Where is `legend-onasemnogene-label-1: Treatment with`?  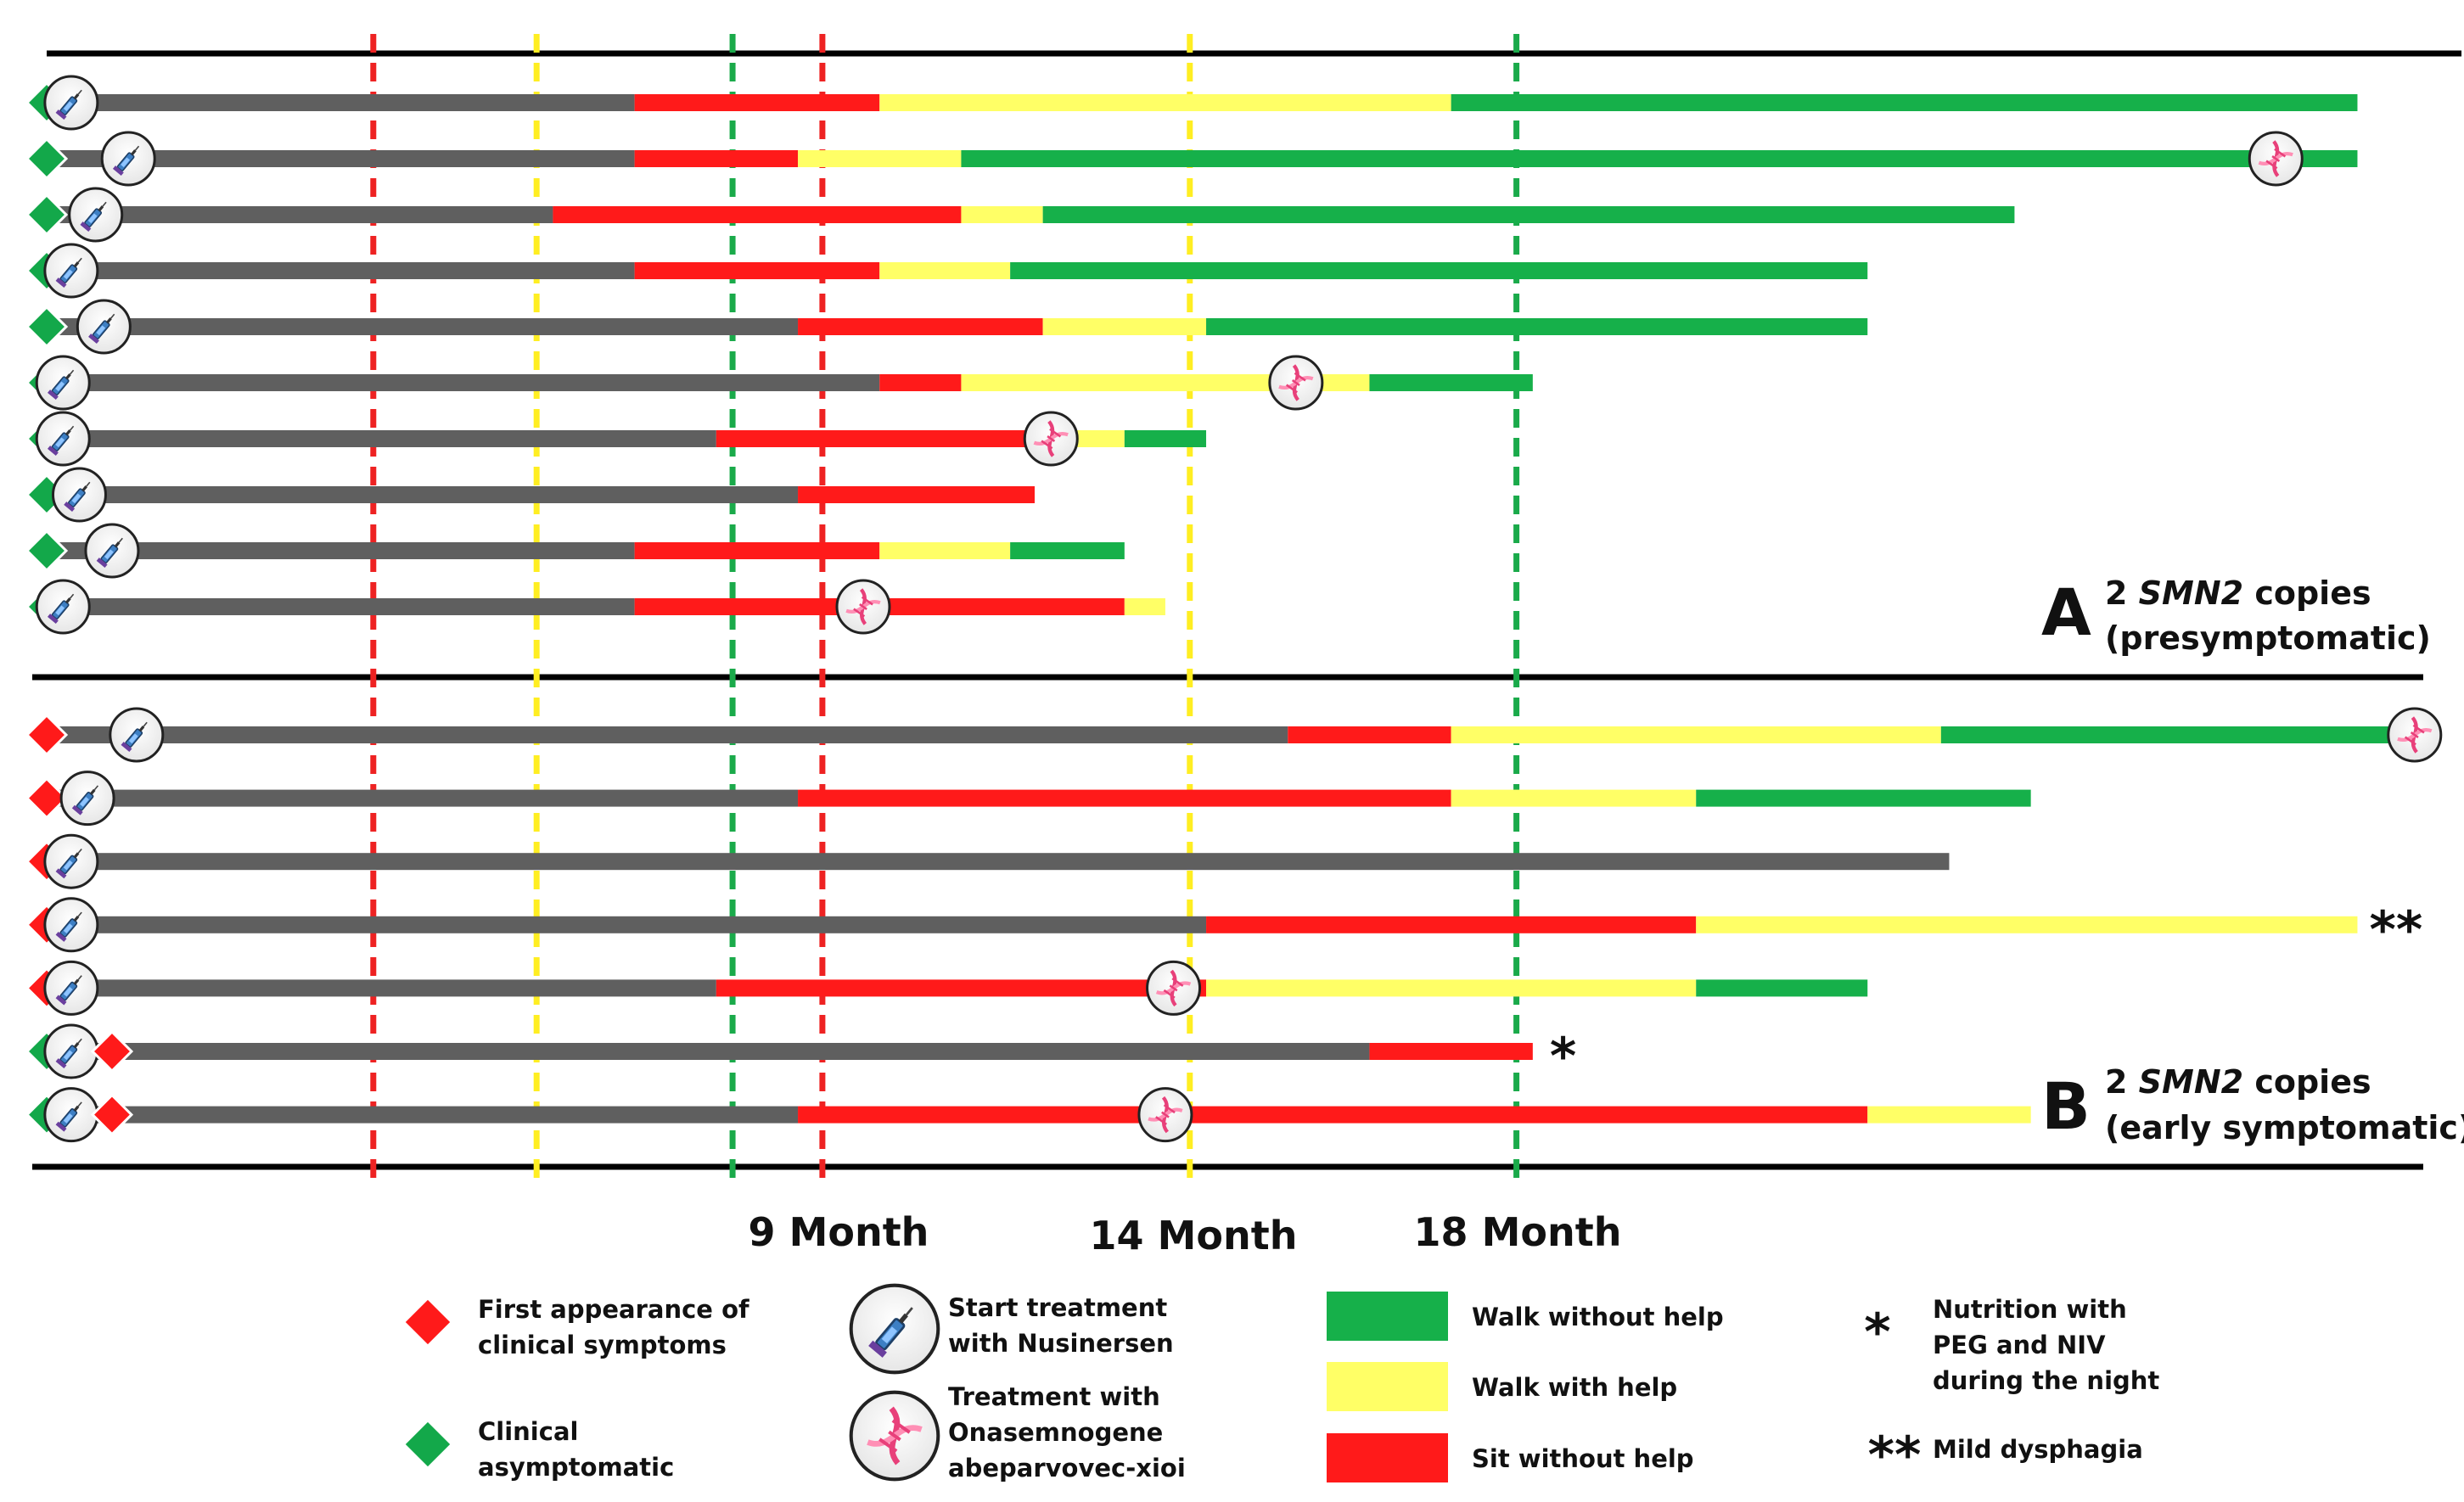
legend-onasemnogene-label-1: Treatment with is located at coordinates (1054, 1396).